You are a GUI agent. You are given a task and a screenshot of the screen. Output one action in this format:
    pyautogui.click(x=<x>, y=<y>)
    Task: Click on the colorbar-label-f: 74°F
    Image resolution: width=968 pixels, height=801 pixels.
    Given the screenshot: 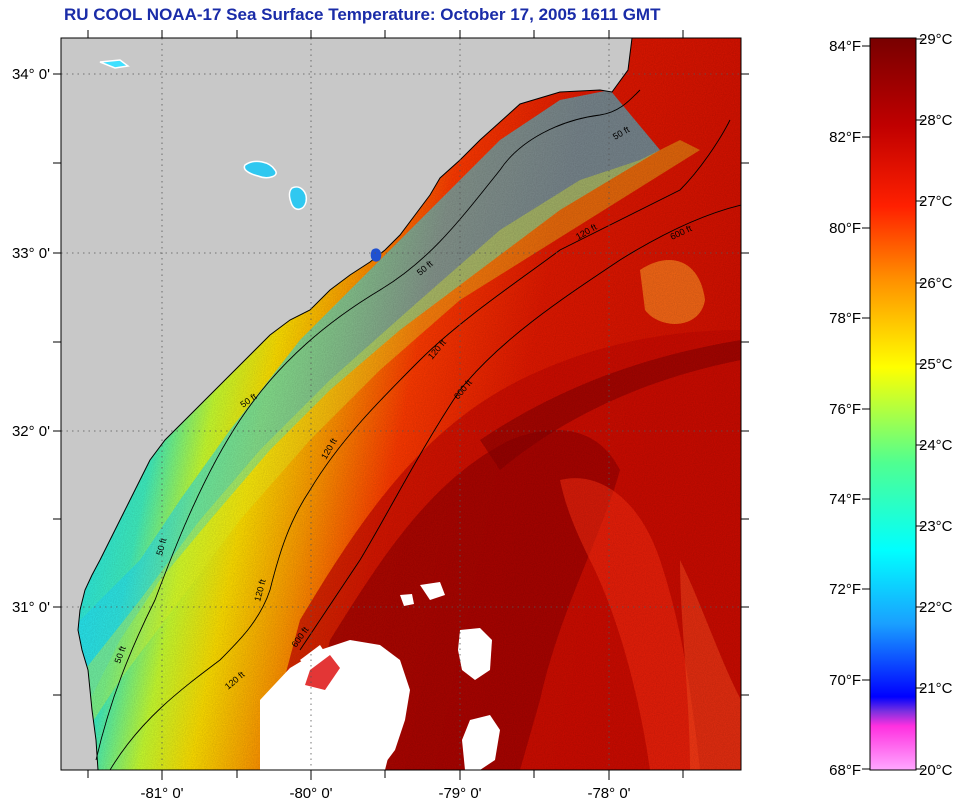 What is the action you would take?
    pyautogui.click(x=845, y=499)
    